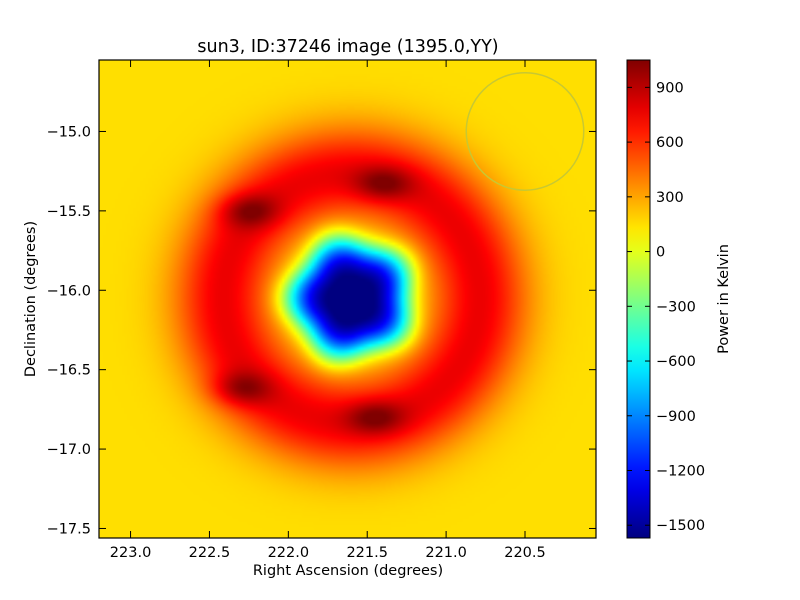  Describe the element at coordinates (446, 553) in the screenshot. I see `x-tick-label: 221.0` at that location.